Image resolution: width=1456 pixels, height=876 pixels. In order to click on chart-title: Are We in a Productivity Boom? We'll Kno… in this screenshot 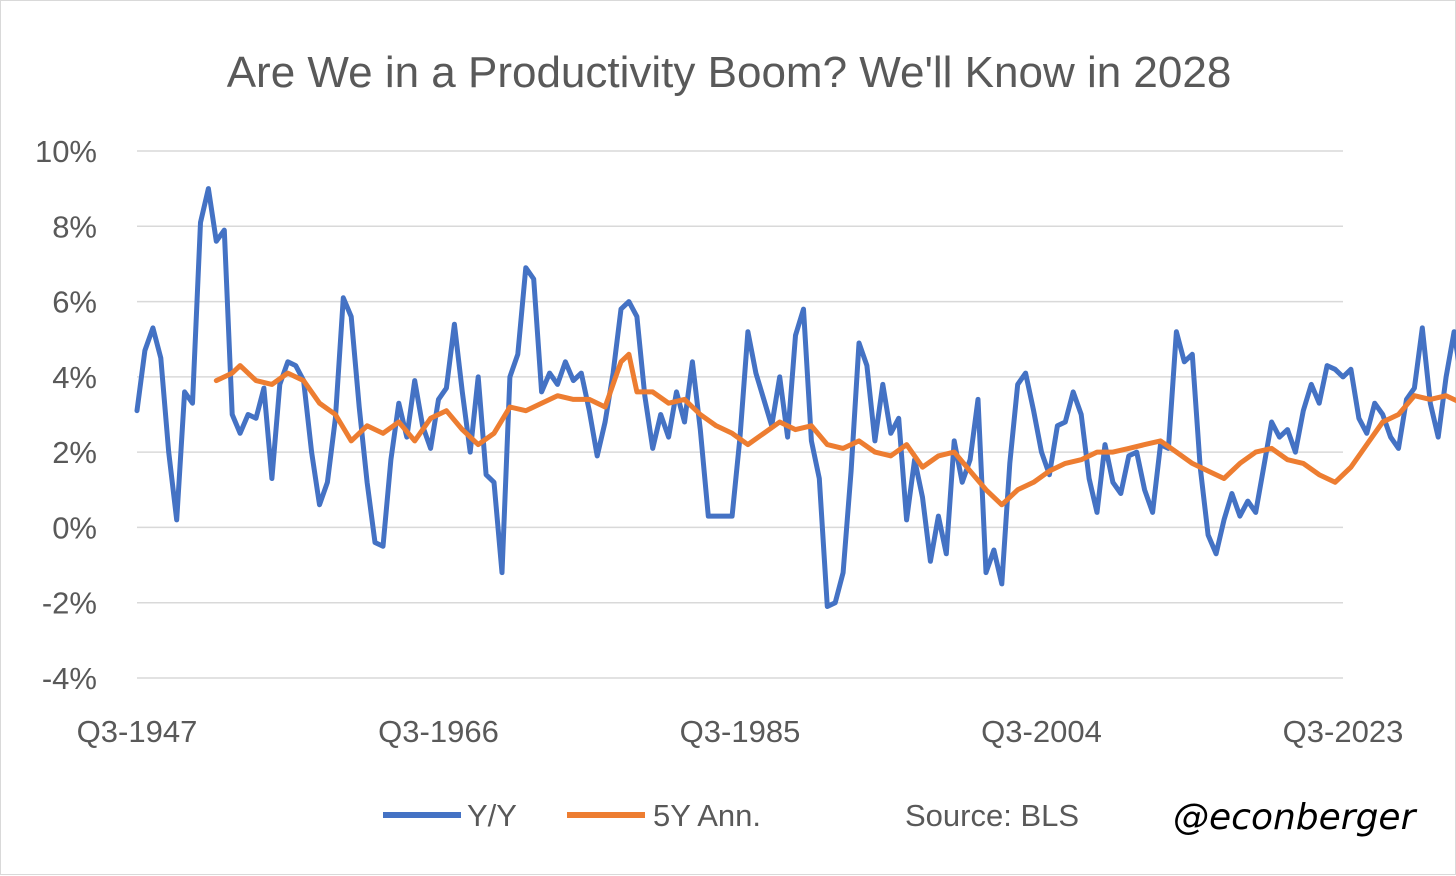, I will do `click(729, 72)`.